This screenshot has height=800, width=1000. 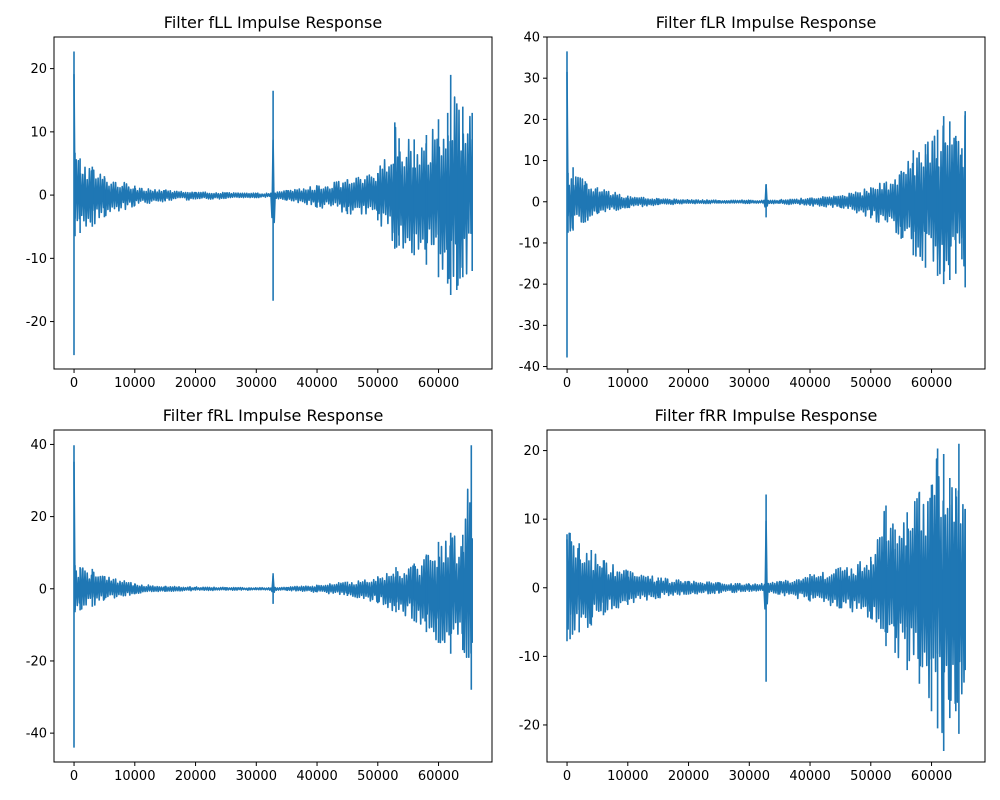 I want to click on subplot-title: Filter fLR Impulse Response, so click(x=766, y=22).